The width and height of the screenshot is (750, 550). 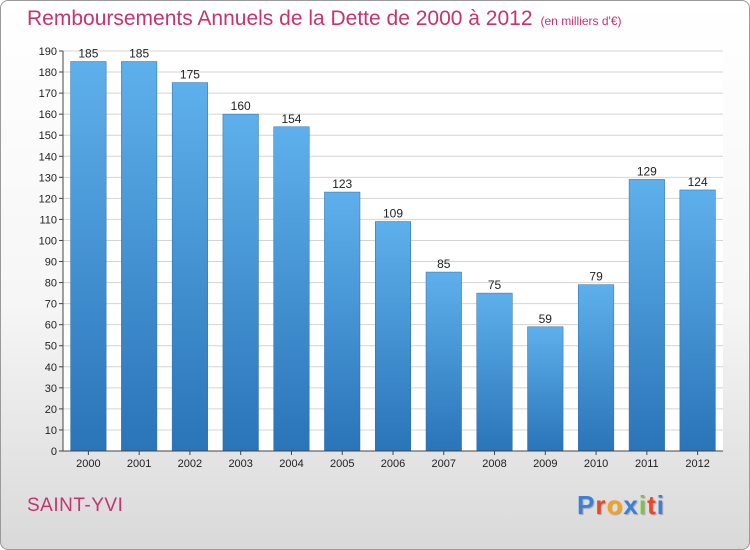 I want to click on x-tick: 2003, so click(x=240, y=460).